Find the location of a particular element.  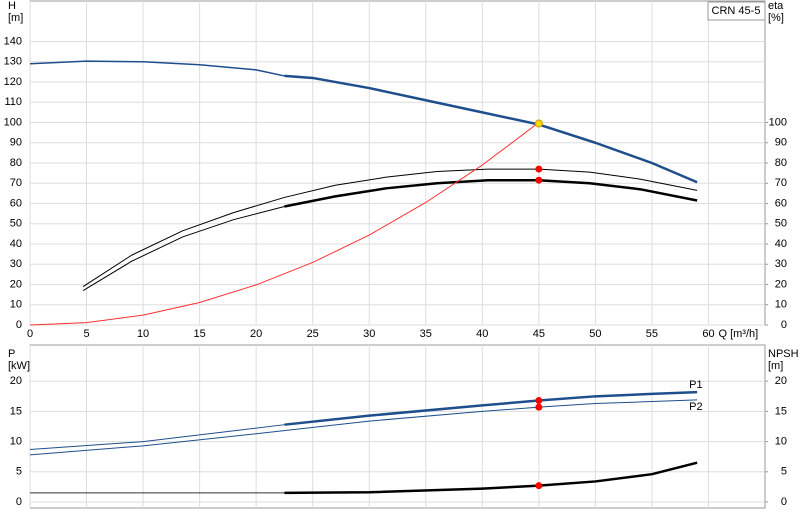

y-tick-label: 5 is located at coordinates (19, 472).